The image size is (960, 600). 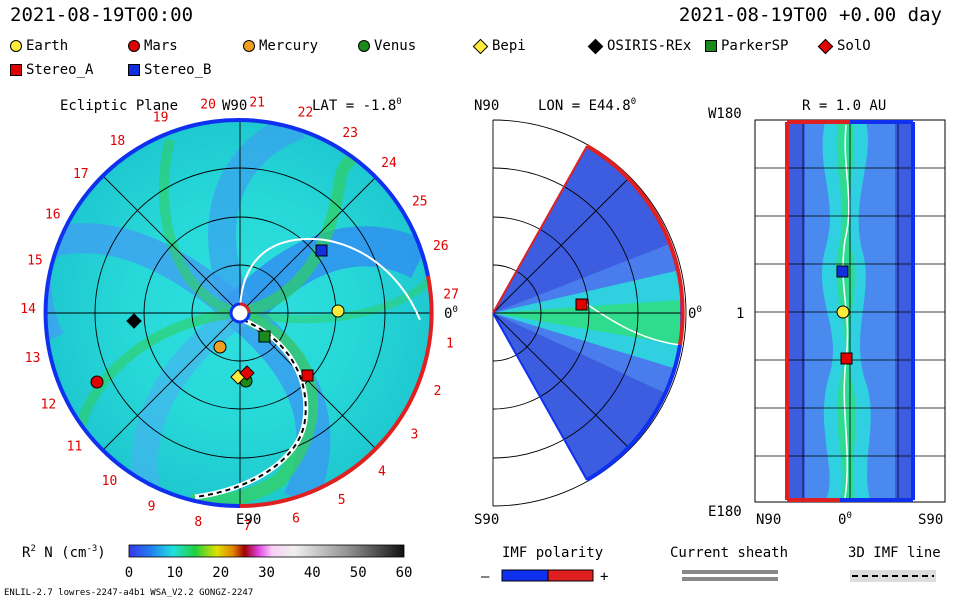 I want to click on carrington-tick-label: 7, so click(x=247, y=526).